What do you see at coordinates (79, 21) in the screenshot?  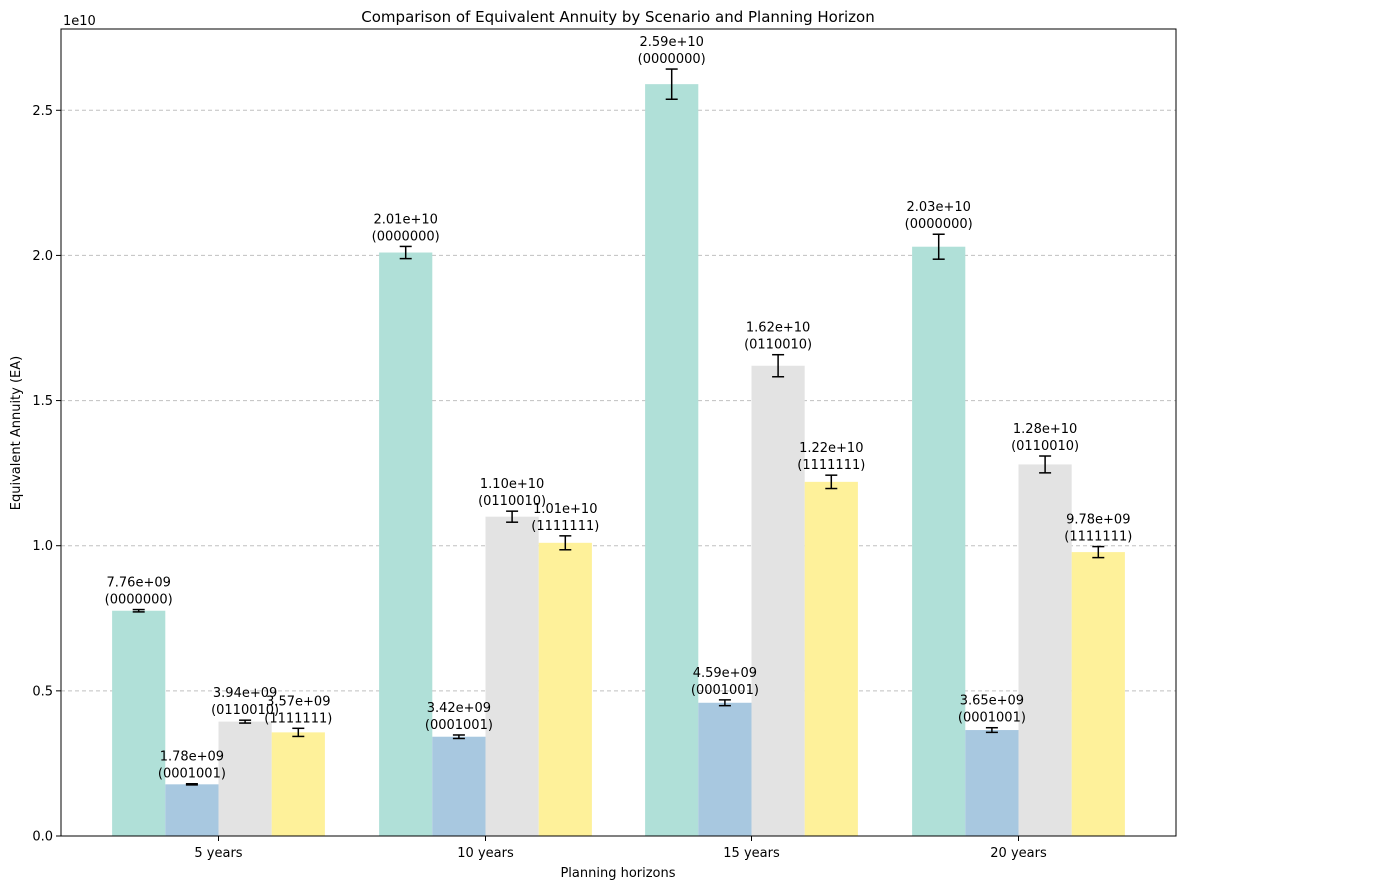 I see `y-axis-offset-text: 1e10` at bounding box center [79, 21].